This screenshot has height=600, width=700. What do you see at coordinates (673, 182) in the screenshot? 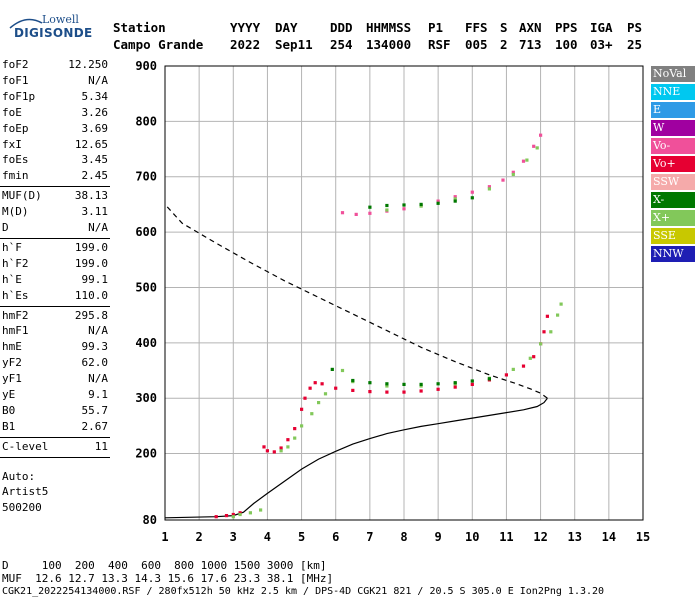
I see `legend-item-ssw-6: SSW` at bounding box center [673, 182].